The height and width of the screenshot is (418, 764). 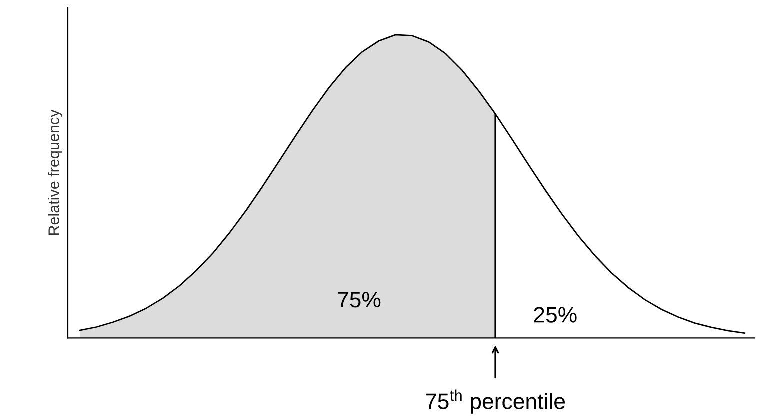 I want to click on annotation: 25%, so click(x=555, y=315).